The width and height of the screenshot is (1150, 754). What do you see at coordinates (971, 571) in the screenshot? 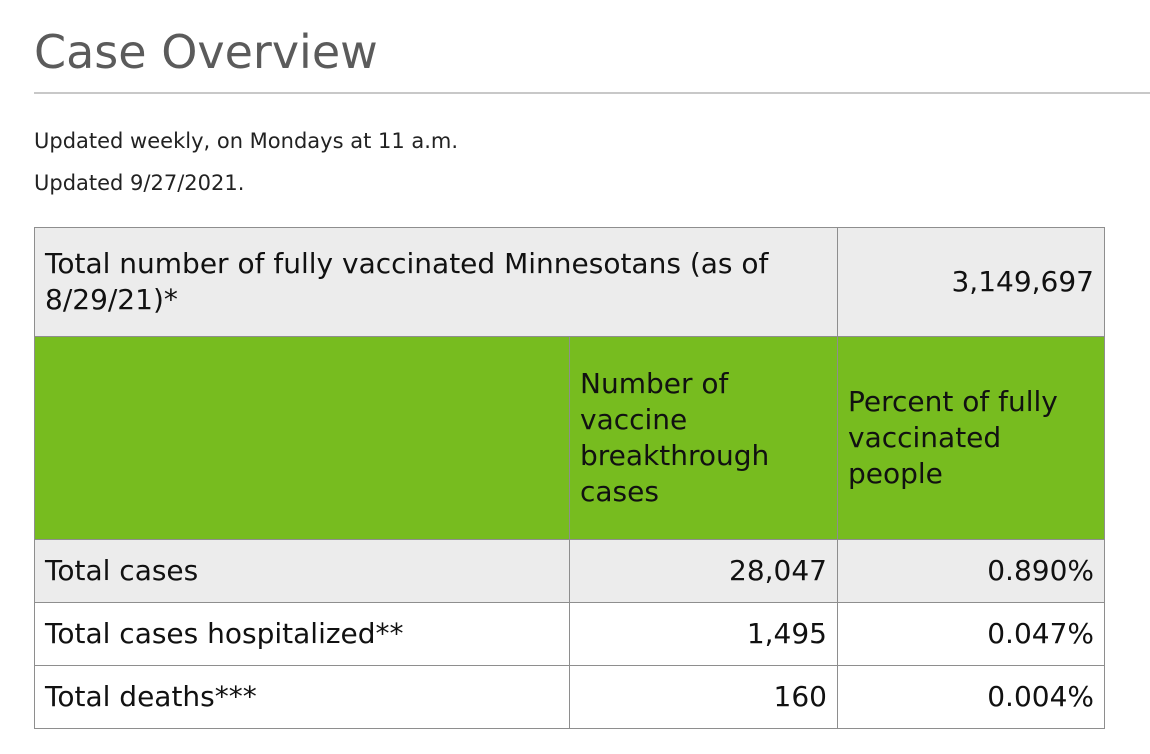
I see `row-percent-total-cases: 0.890%` at bounding box center [971, 571].